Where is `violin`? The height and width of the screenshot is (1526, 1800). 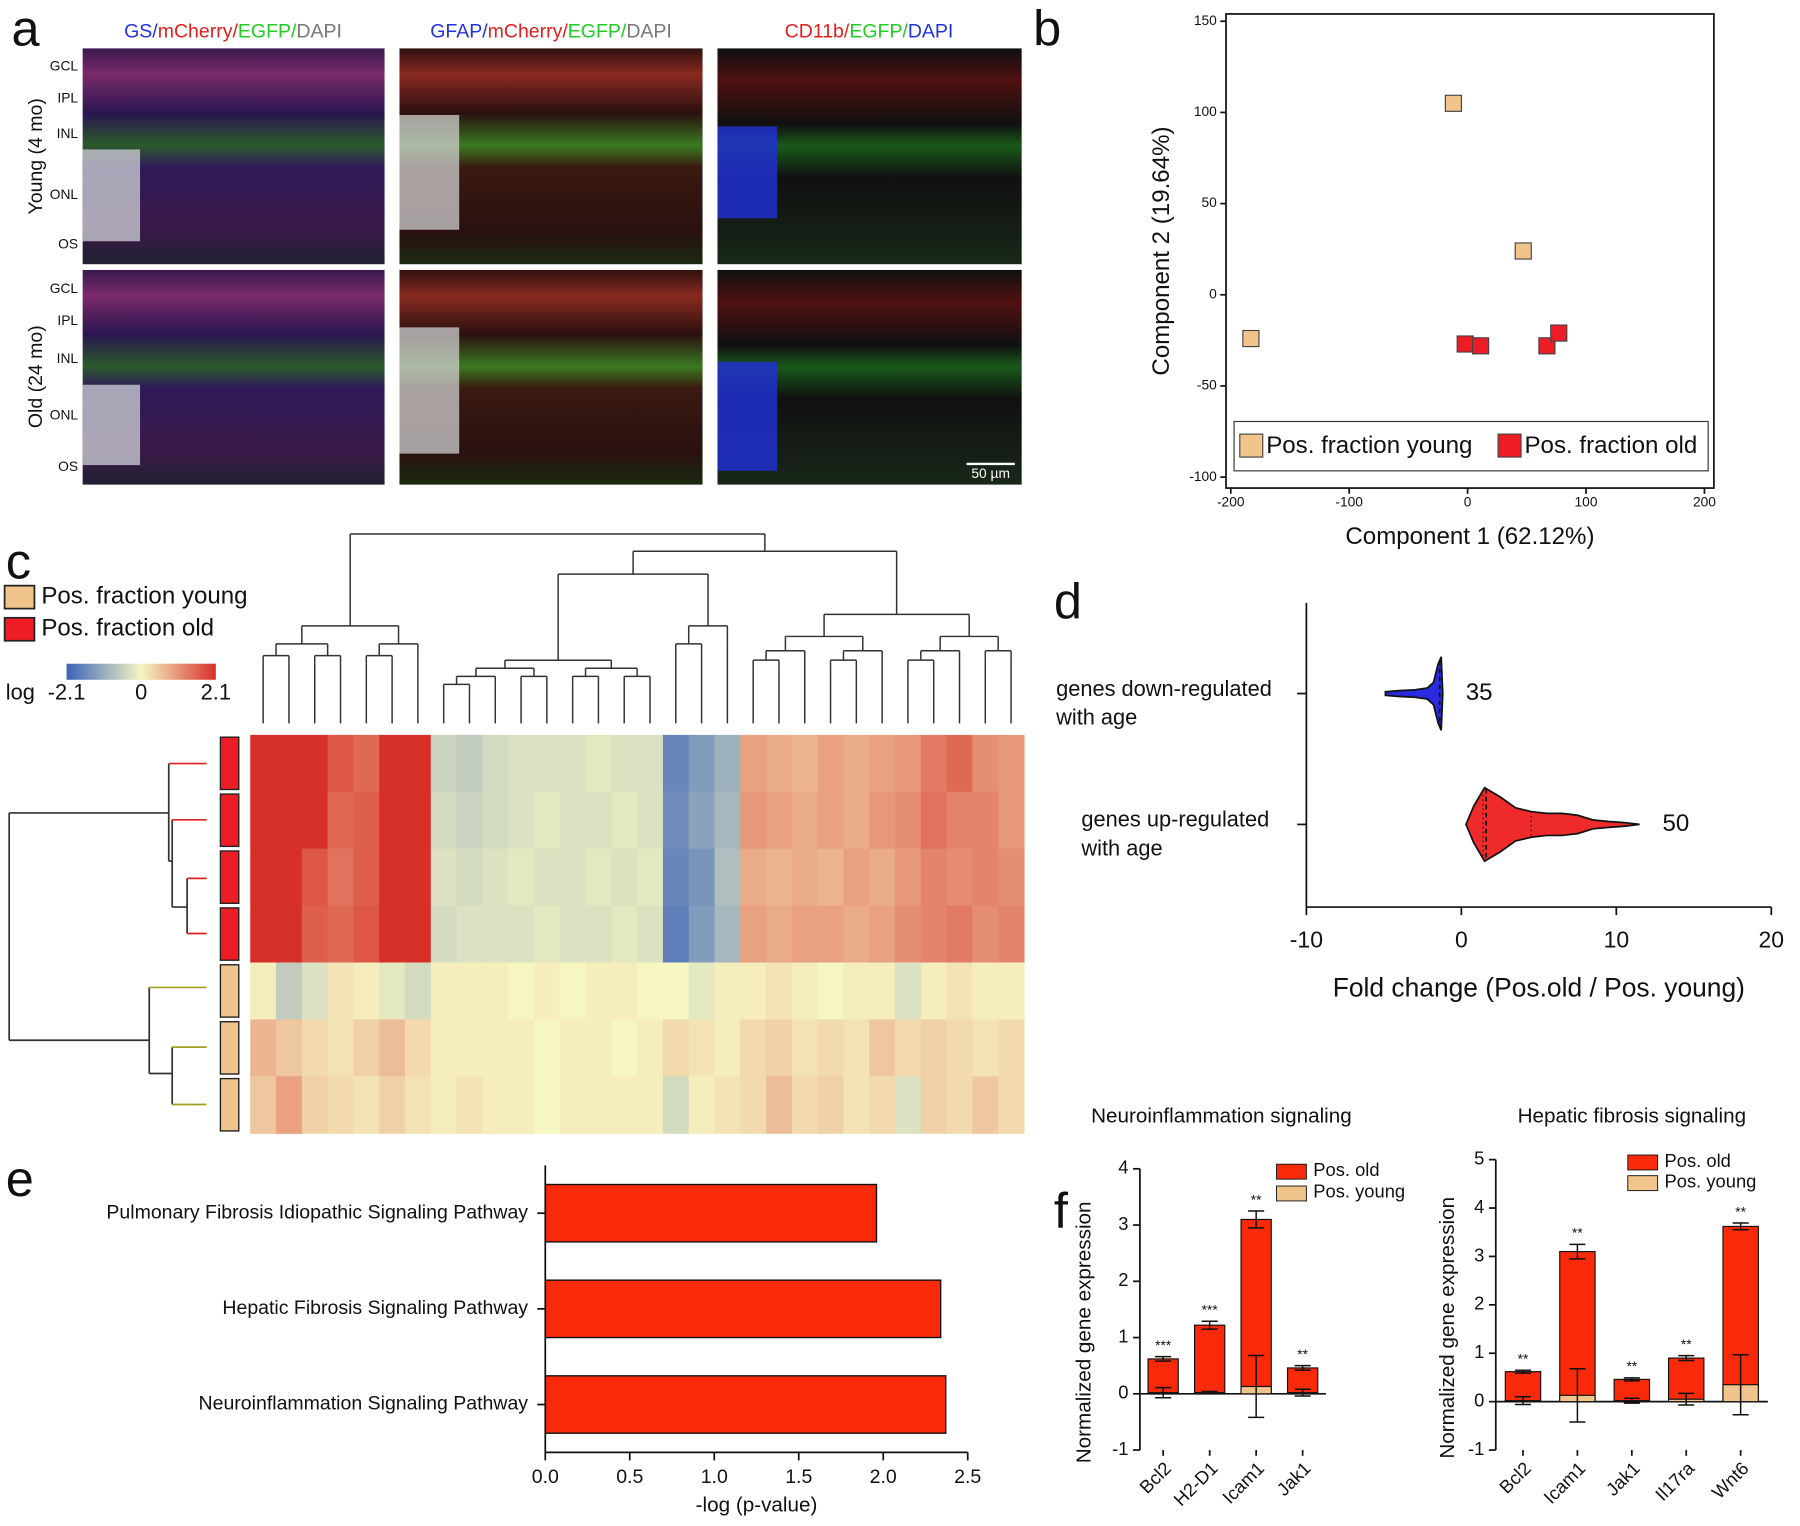
violin is located at coordinates (1552, 824).